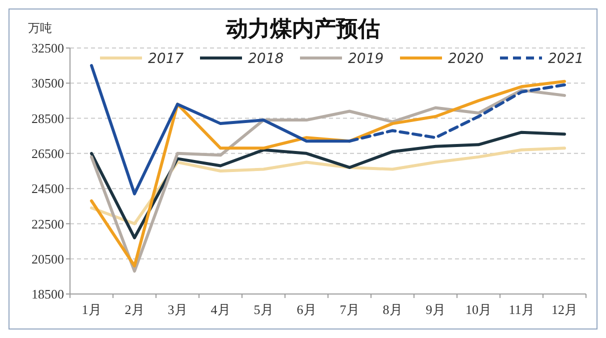 The height and width of the screenshot is (338, 606). What do you see at coordinates (48, 294) in the screenshot?
I see `y-tick-label: 18500` at bounding box center [48, 294].